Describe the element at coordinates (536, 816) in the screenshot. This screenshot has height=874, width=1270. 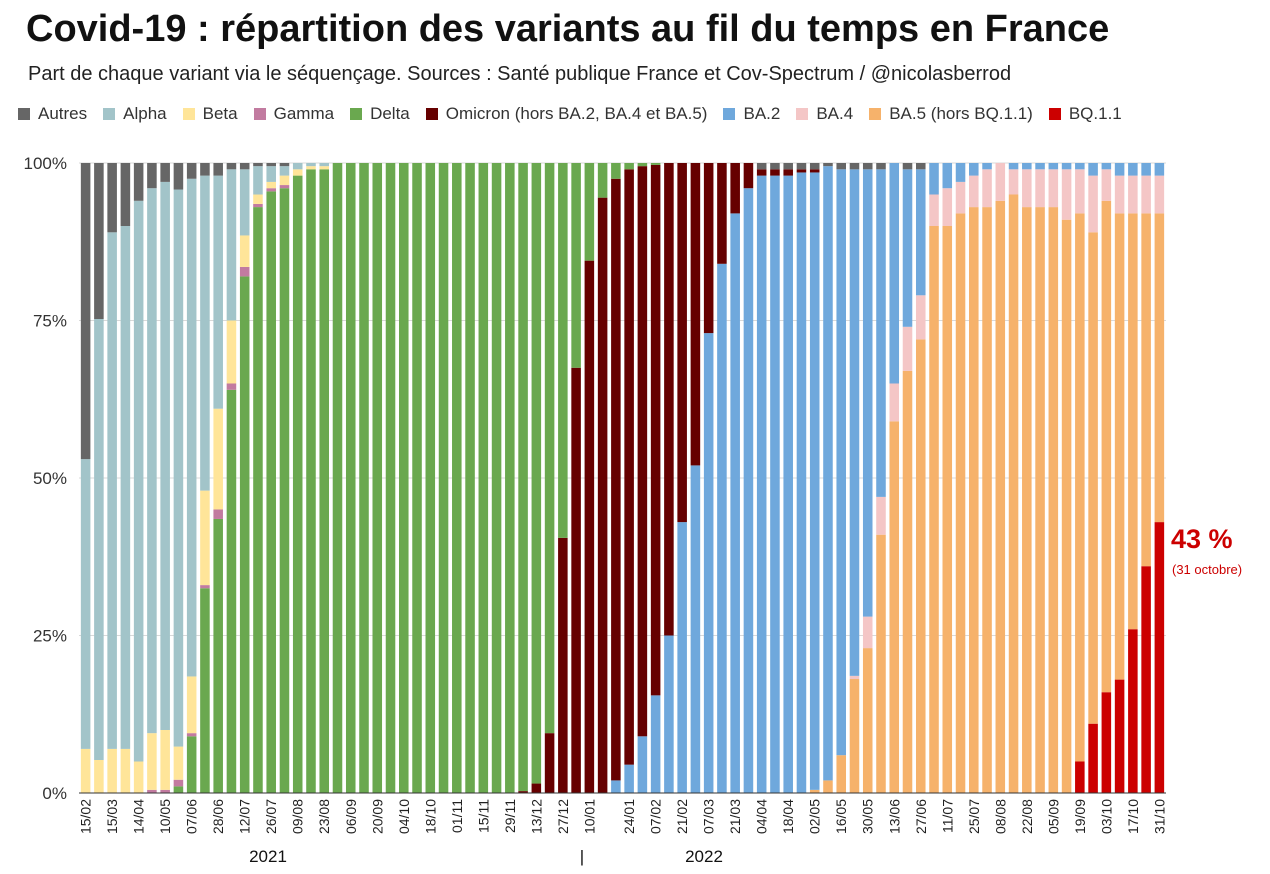
I see `x-tick-label: 13/12` at that location.